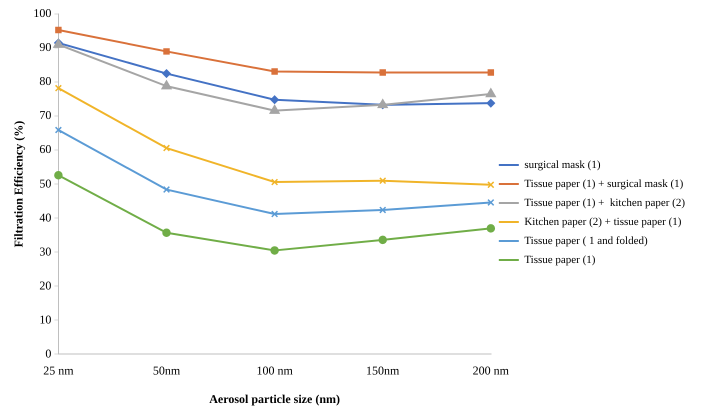  Describe the element at coordinates (166, 371) in the screenshot. I see `x-tick-label: 50nm` at that location.